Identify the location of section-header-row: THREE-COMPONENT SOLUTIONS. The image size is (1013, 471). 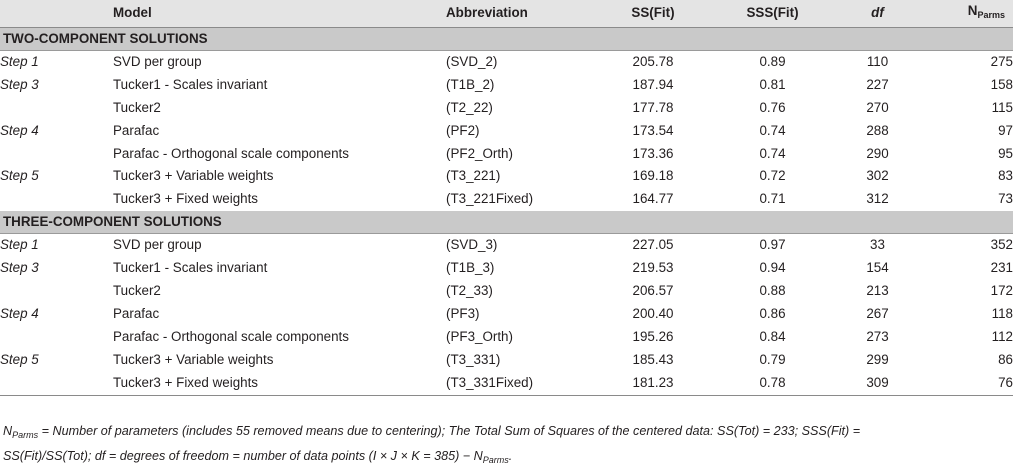
(506, 223).